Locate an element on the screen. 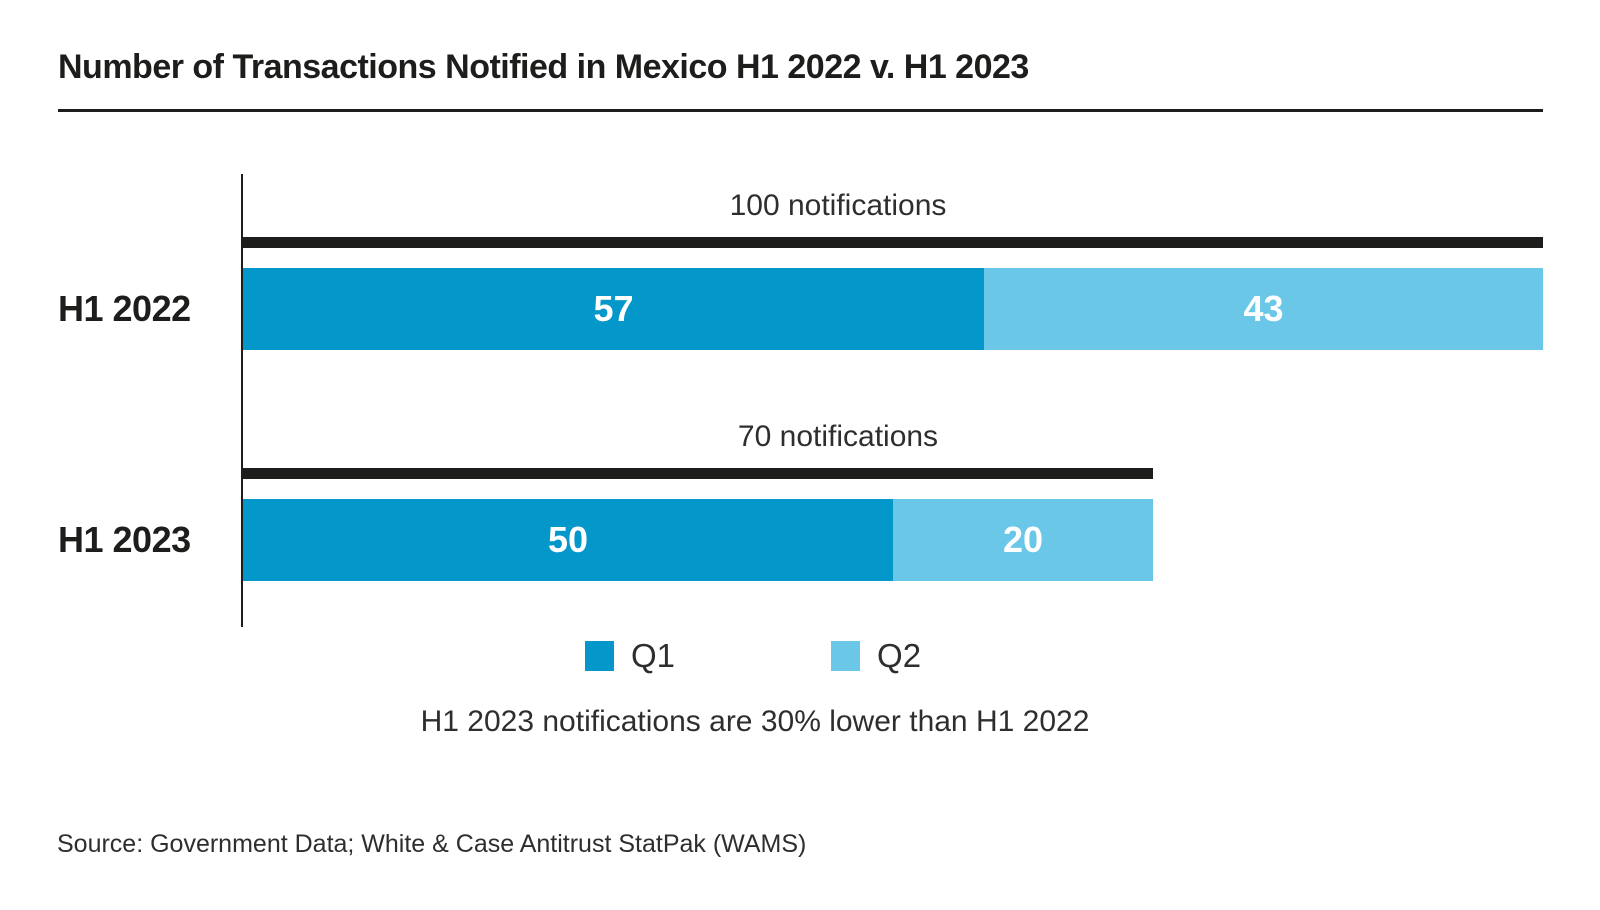  stacked-bar: 50 20 is located at coordinates (698, 540).